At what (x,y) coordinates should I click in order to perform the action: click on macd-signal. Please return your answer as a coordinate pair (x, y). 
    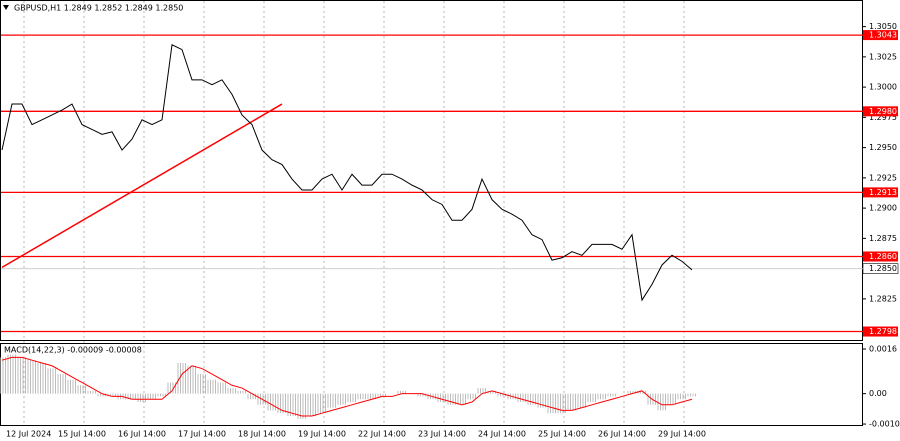
    Looking at the image, I should click on (347, 386).